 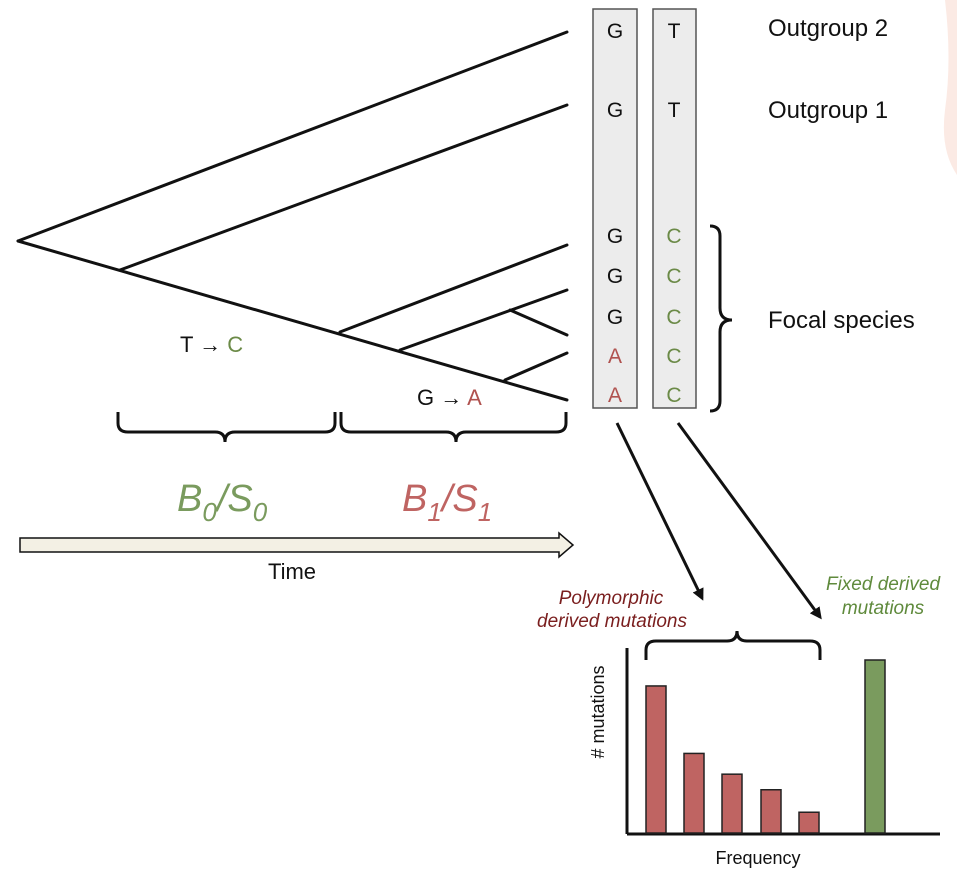 What do you see at coordinates (615, 356) in the screenshot?
I see `seq1-base-6: A` at bounding box center [615, 356].